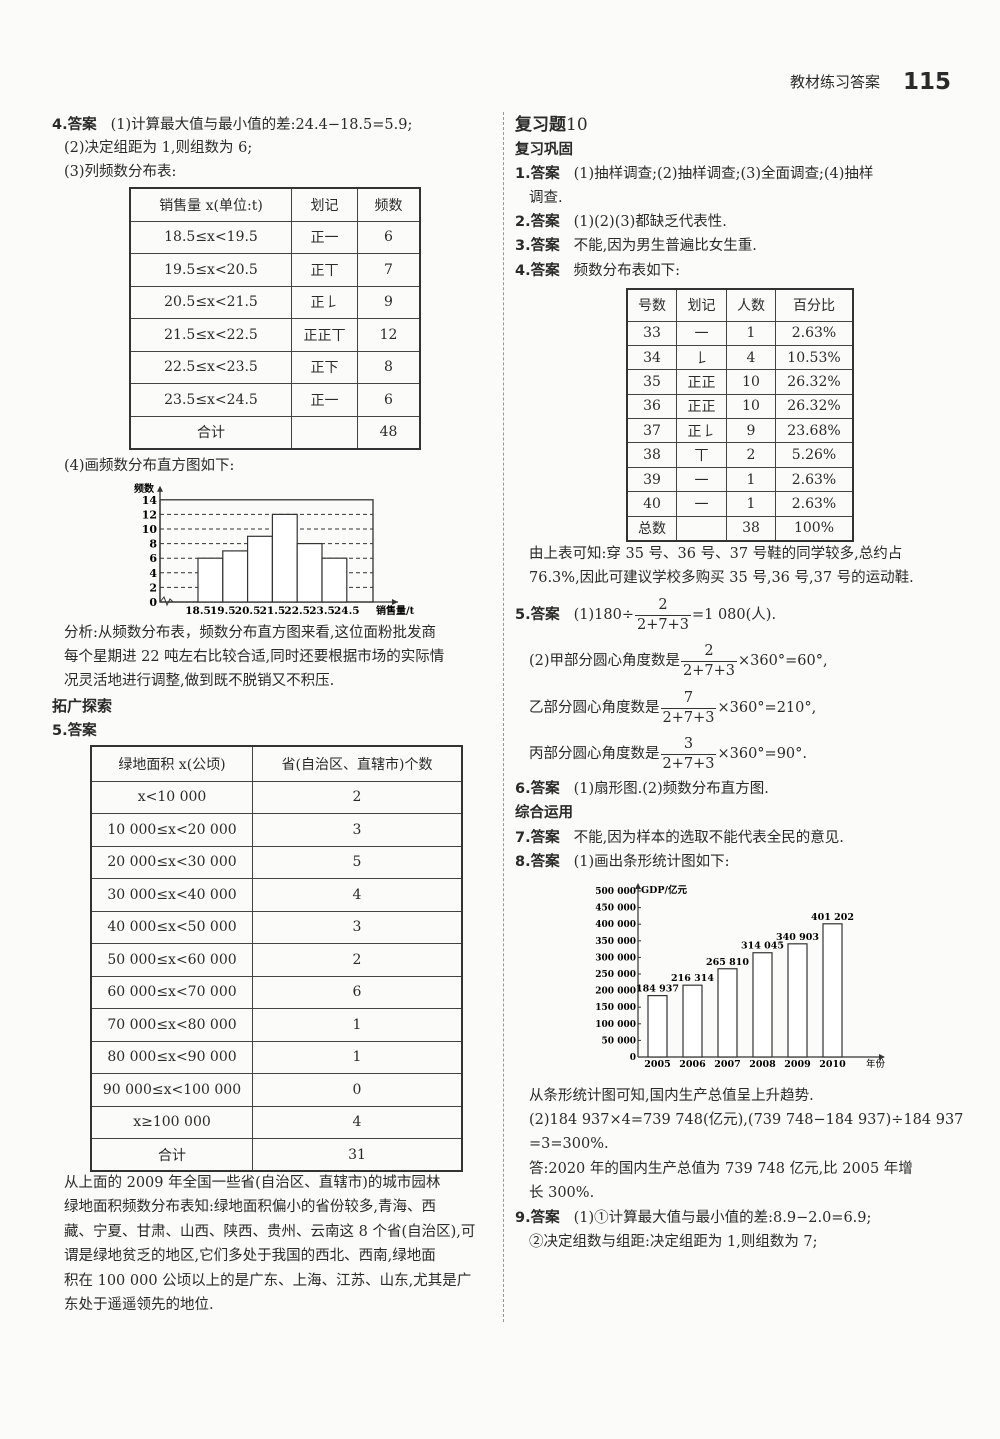  Describe the element at coordinates (651, 382) in the screenshot. I see `table-cell: 35` at that location.